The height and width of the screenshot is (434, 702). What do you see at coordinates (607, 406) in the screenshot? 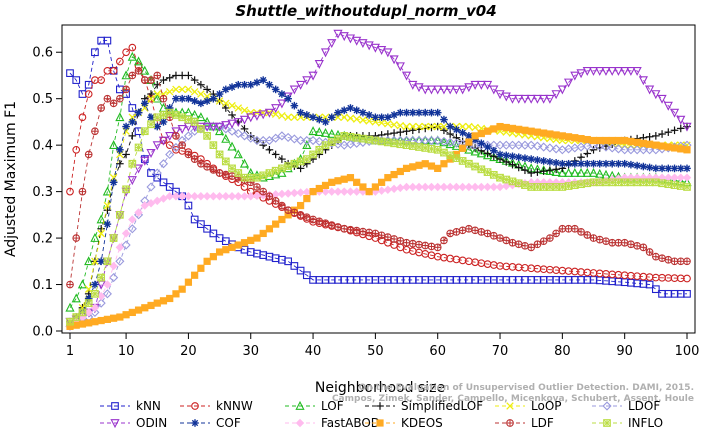
I see `legend-marker-ldof` at bounding box center [607, 406].